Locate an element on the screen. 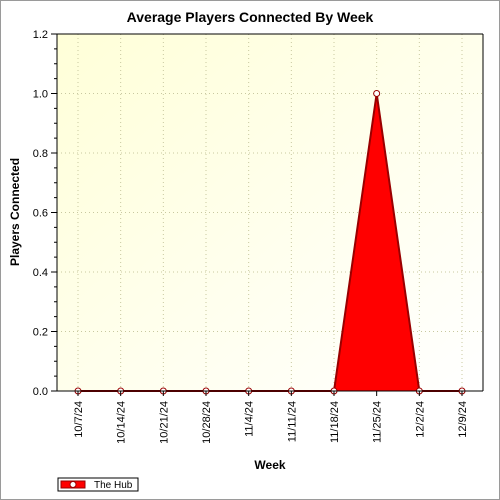  x-axis-label: Week is located at coordinates (269, 465).